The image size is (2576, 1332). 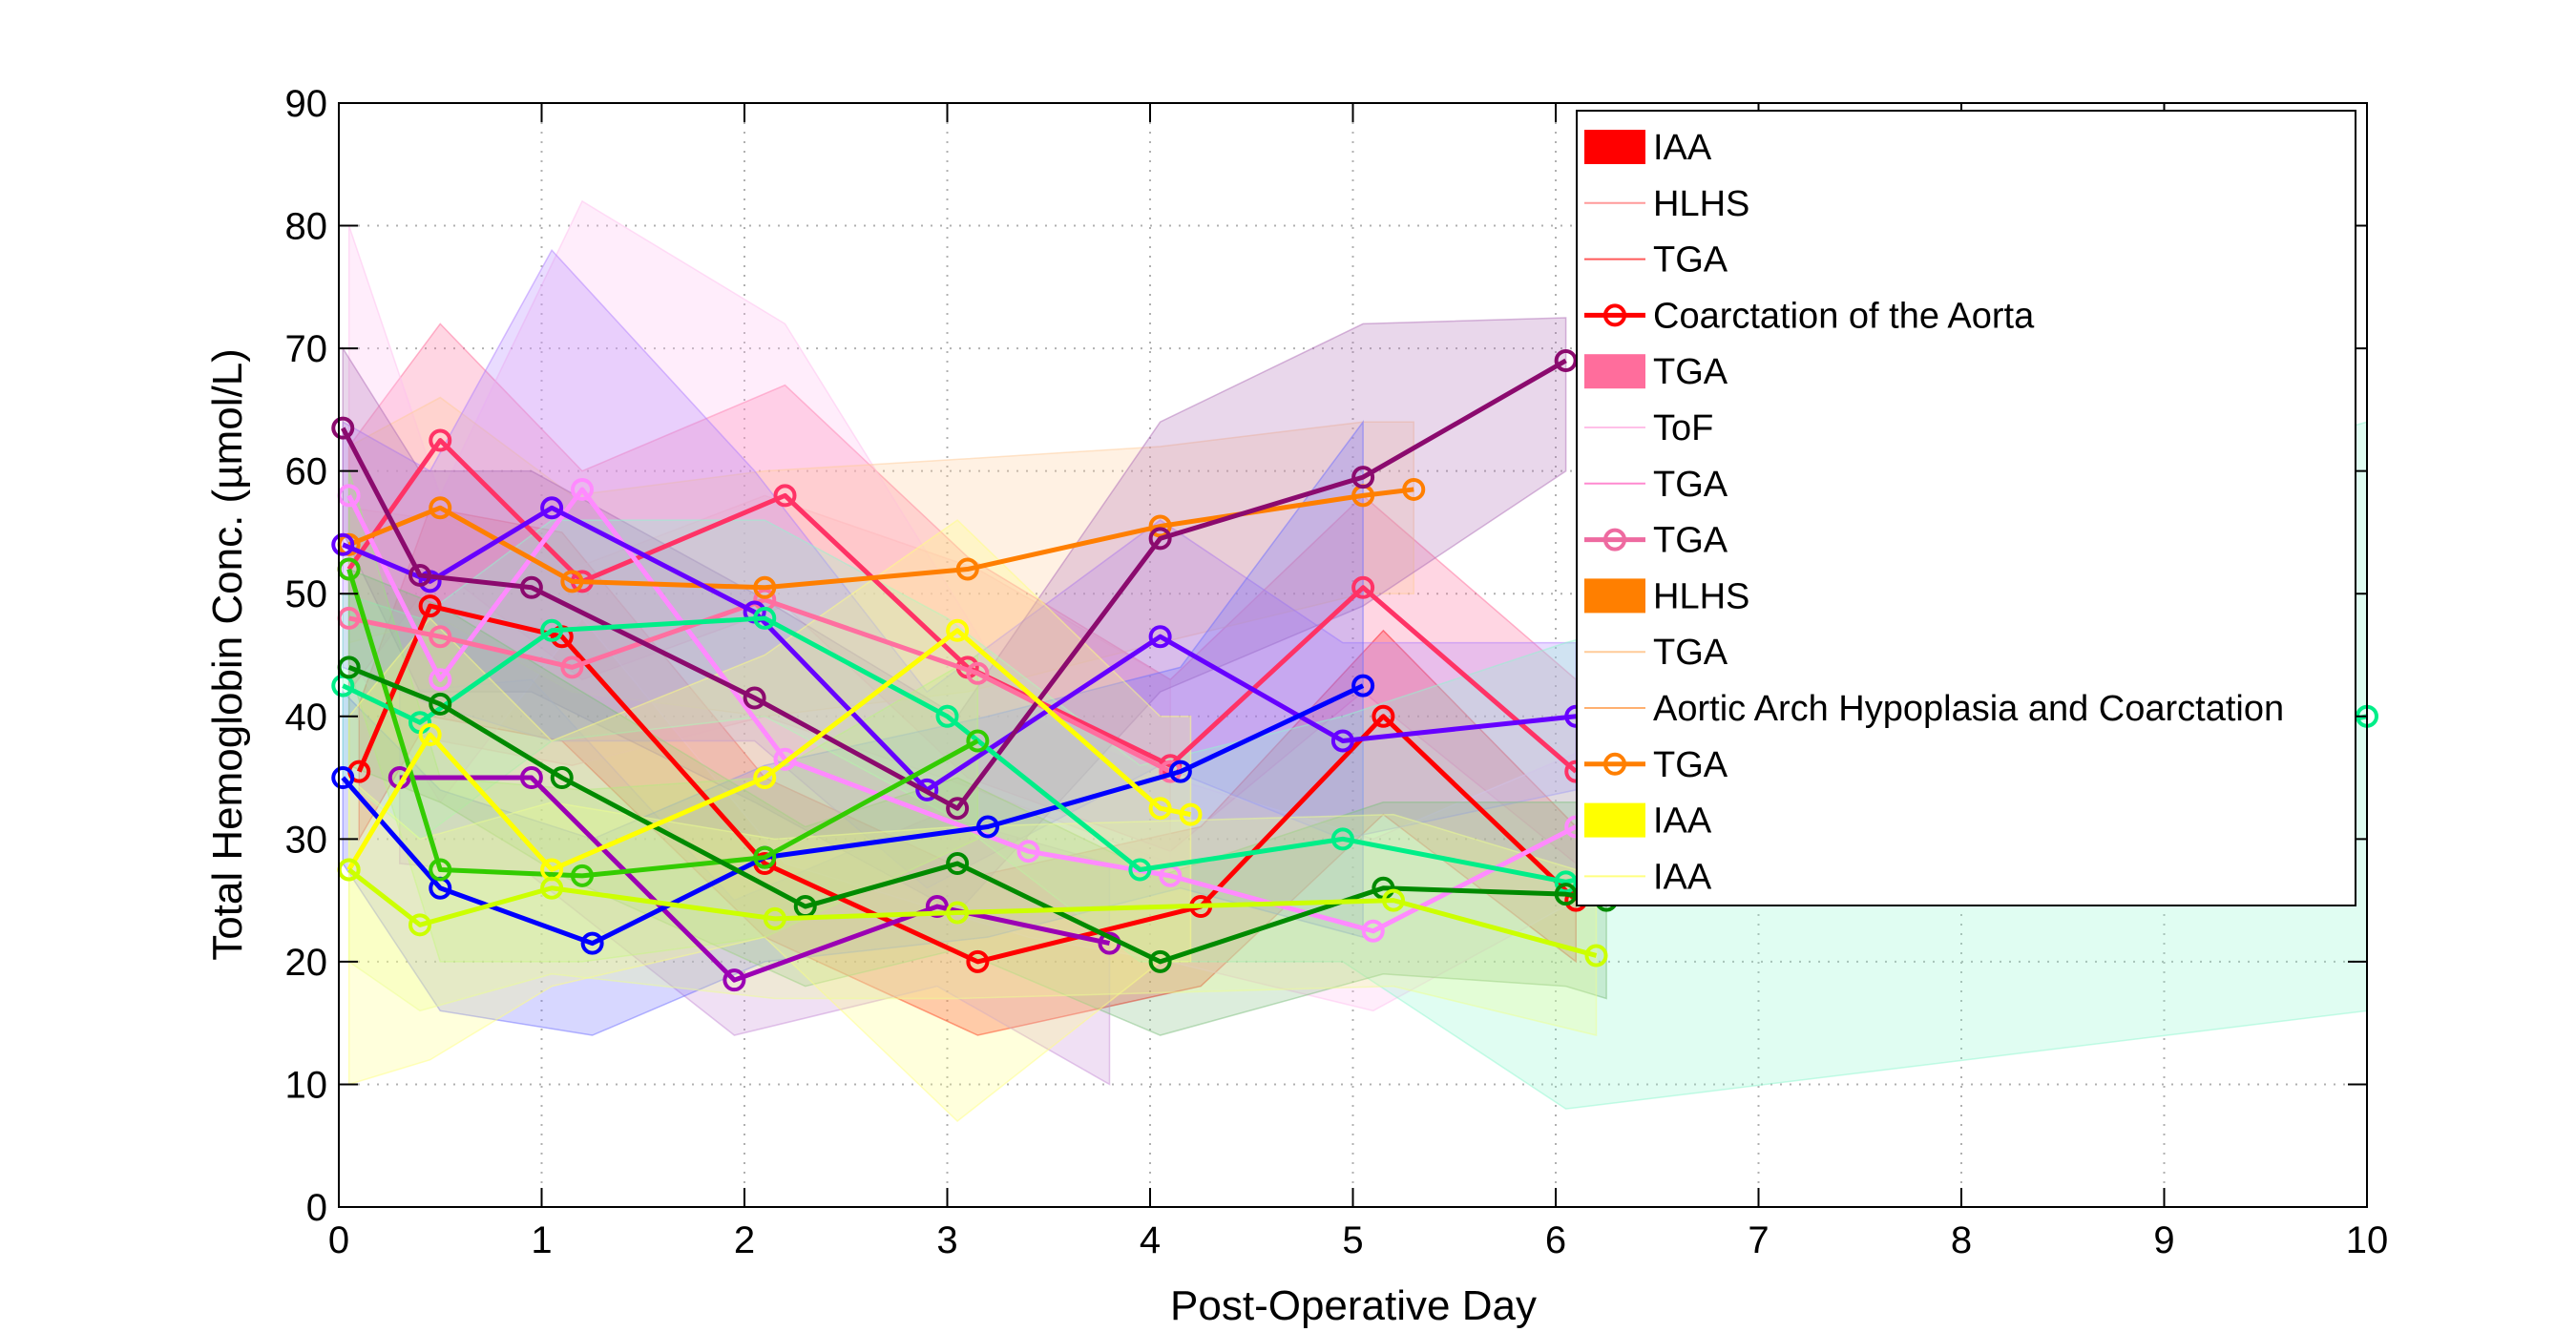 I want to click on legend-item-10: Aortic Arch Hypoplasia and Coarctation, so click(x=1934, y=709).